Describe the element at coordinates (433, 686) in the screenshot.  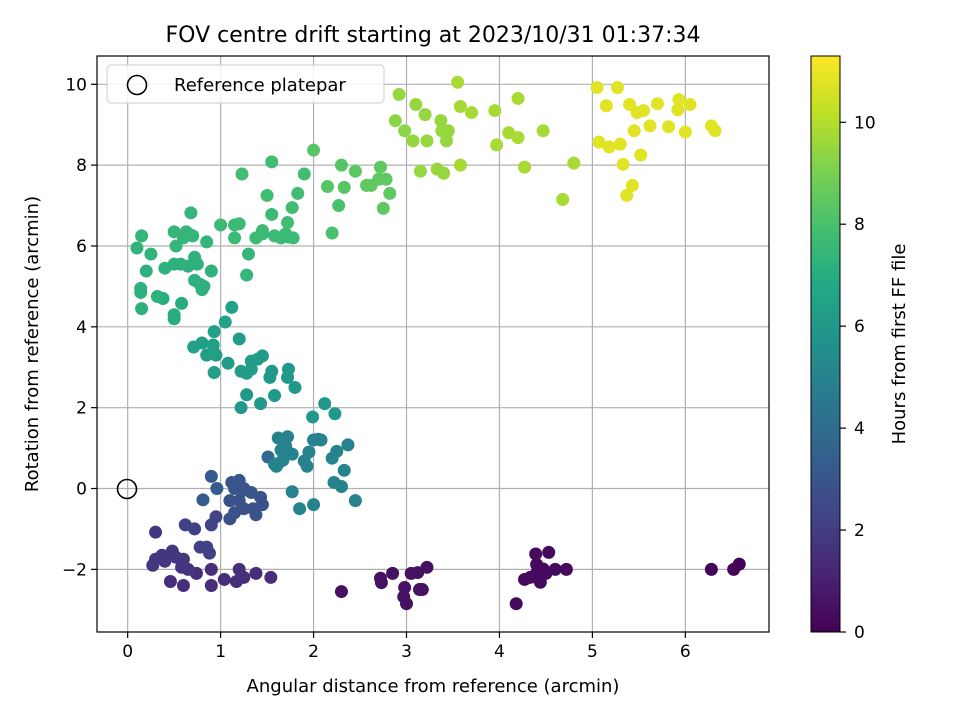
I see `x-axis-label: Angular distance from reference (arcmin)` at that location.